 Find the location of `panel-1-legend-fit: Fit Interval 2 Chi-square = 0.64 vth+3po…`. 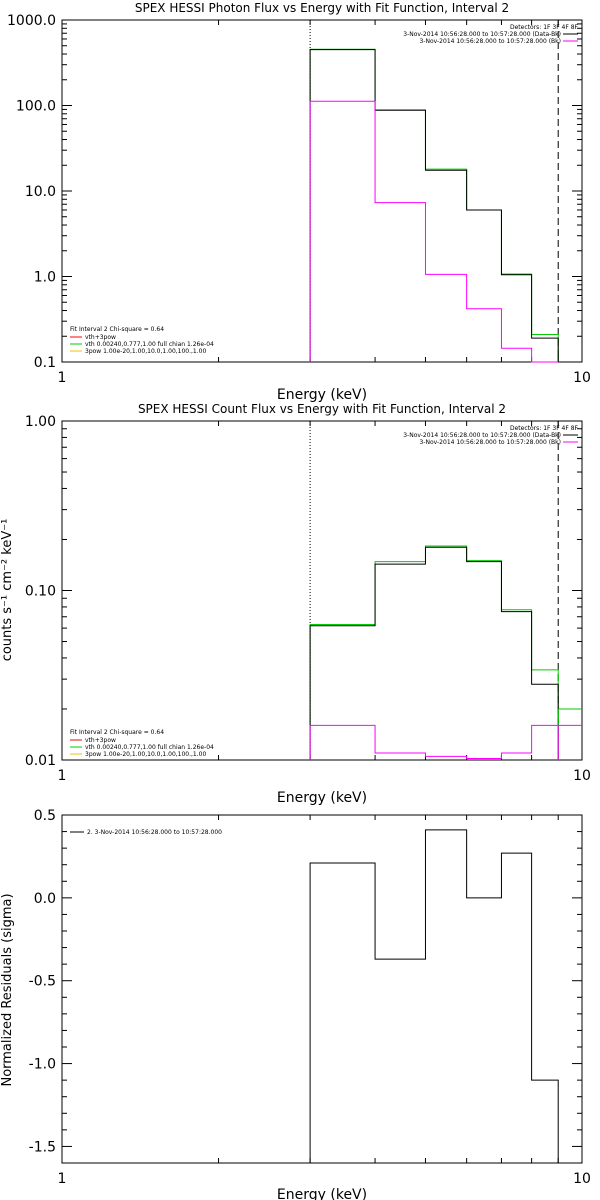

panel-1-legend-fit: Fit Interval 2 Chi-square = 0.64 vth+3po… is located at coordinates (142, 340).